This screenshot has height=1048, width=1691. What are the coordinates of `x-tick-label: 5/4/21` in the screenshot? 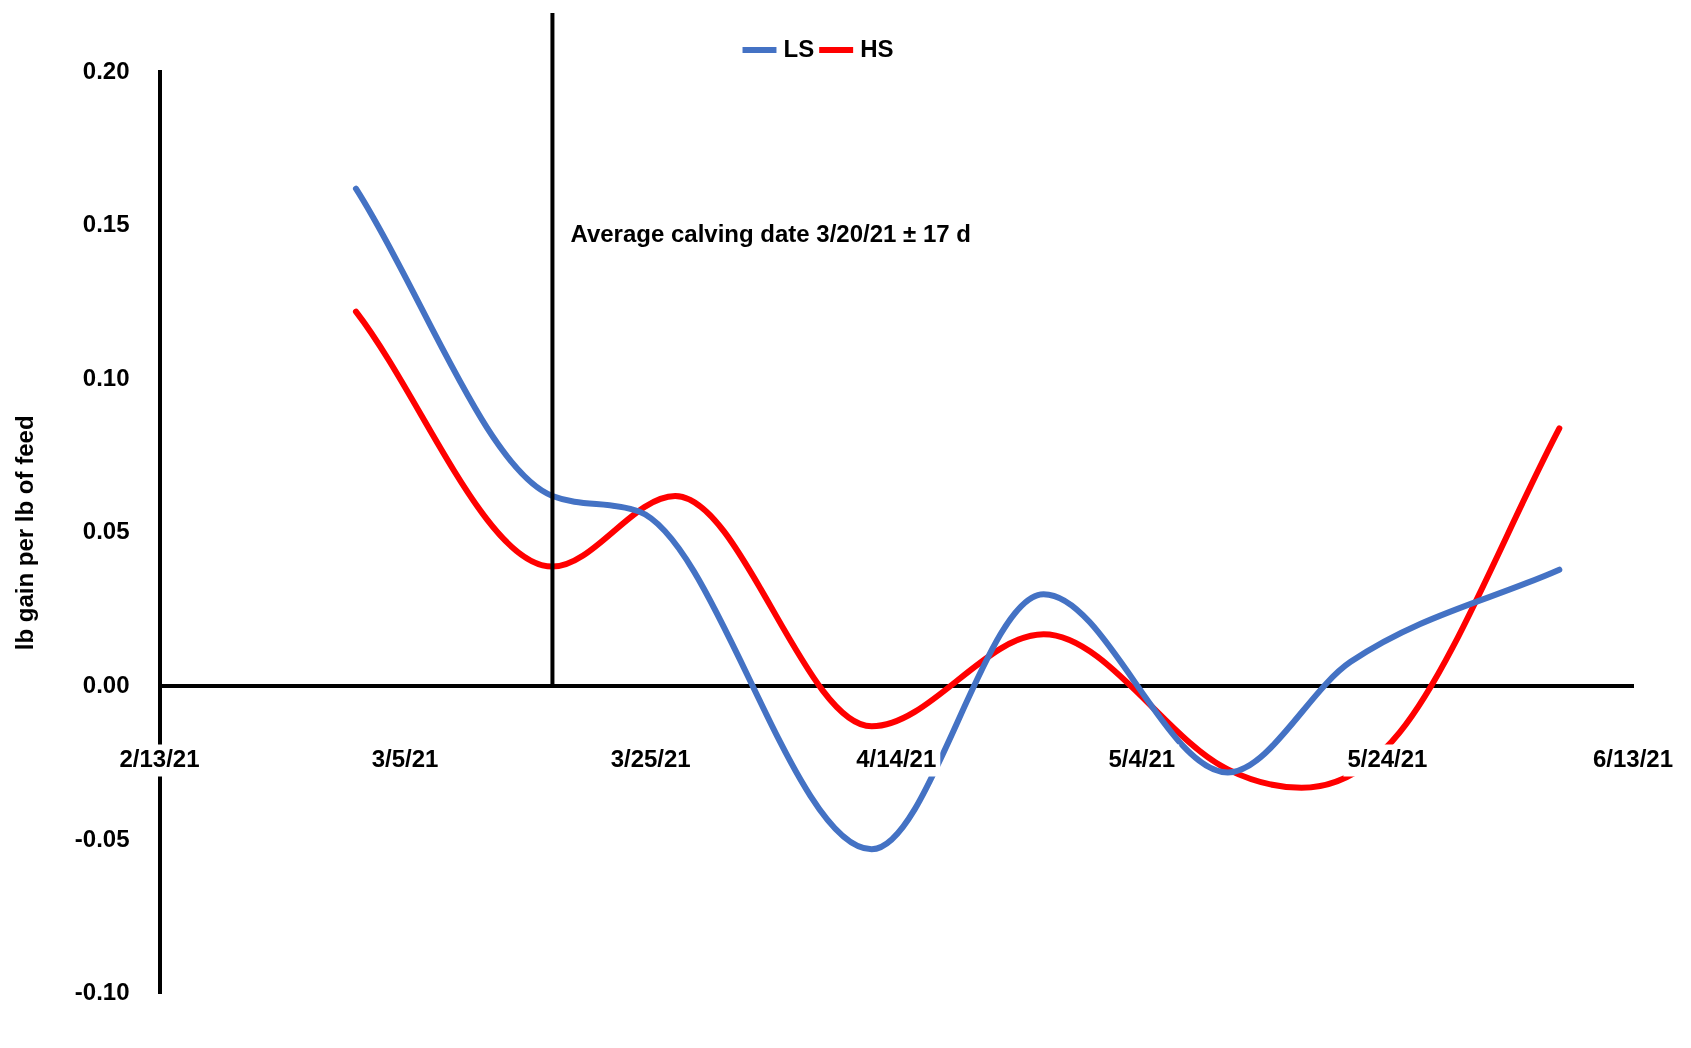 It's located at (1142, 759).